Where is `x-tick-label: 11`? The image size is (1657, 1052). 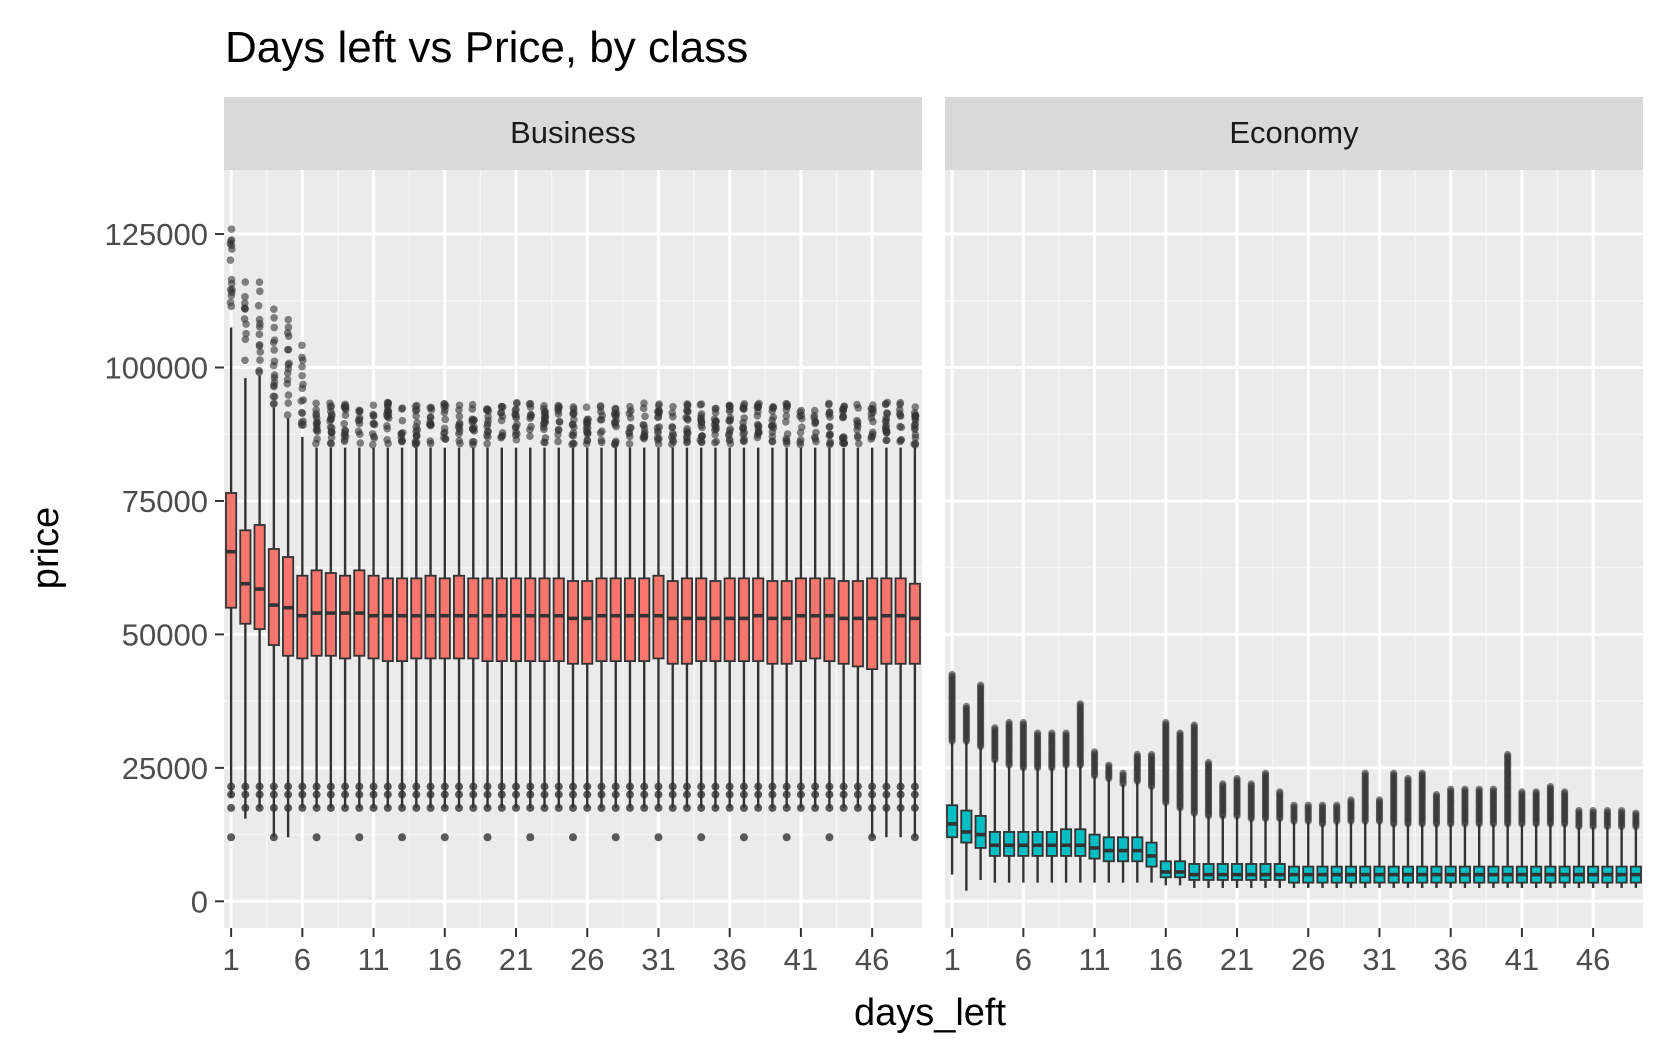 x-tick-label: 11 is located at coordinates (1094, 959).